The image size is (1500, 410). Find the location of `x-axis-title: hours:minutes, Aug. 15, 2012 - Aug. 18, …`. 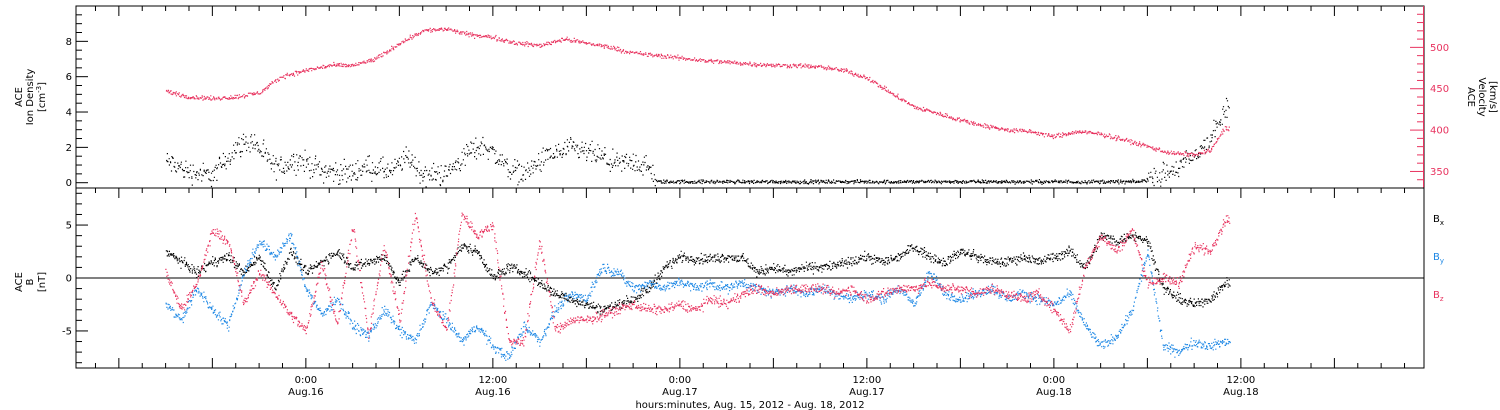

x-axis-title: hours:minutes, Aug. 15, 2012 - Aug. 18, … is located at coordinates (749, 405).